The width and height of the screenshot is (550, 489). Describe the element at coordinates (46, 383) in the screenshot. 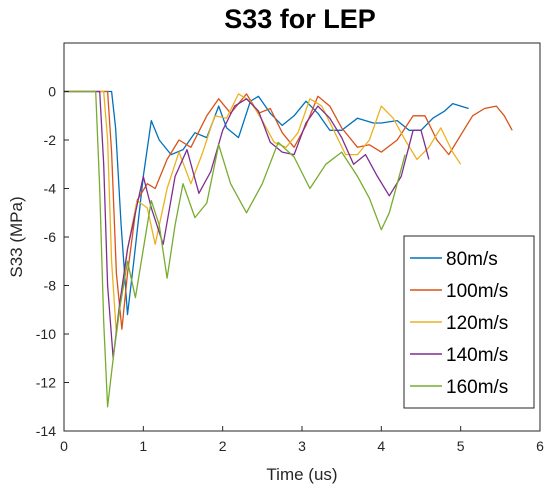

I see `y-tick-label: -12` at that location.